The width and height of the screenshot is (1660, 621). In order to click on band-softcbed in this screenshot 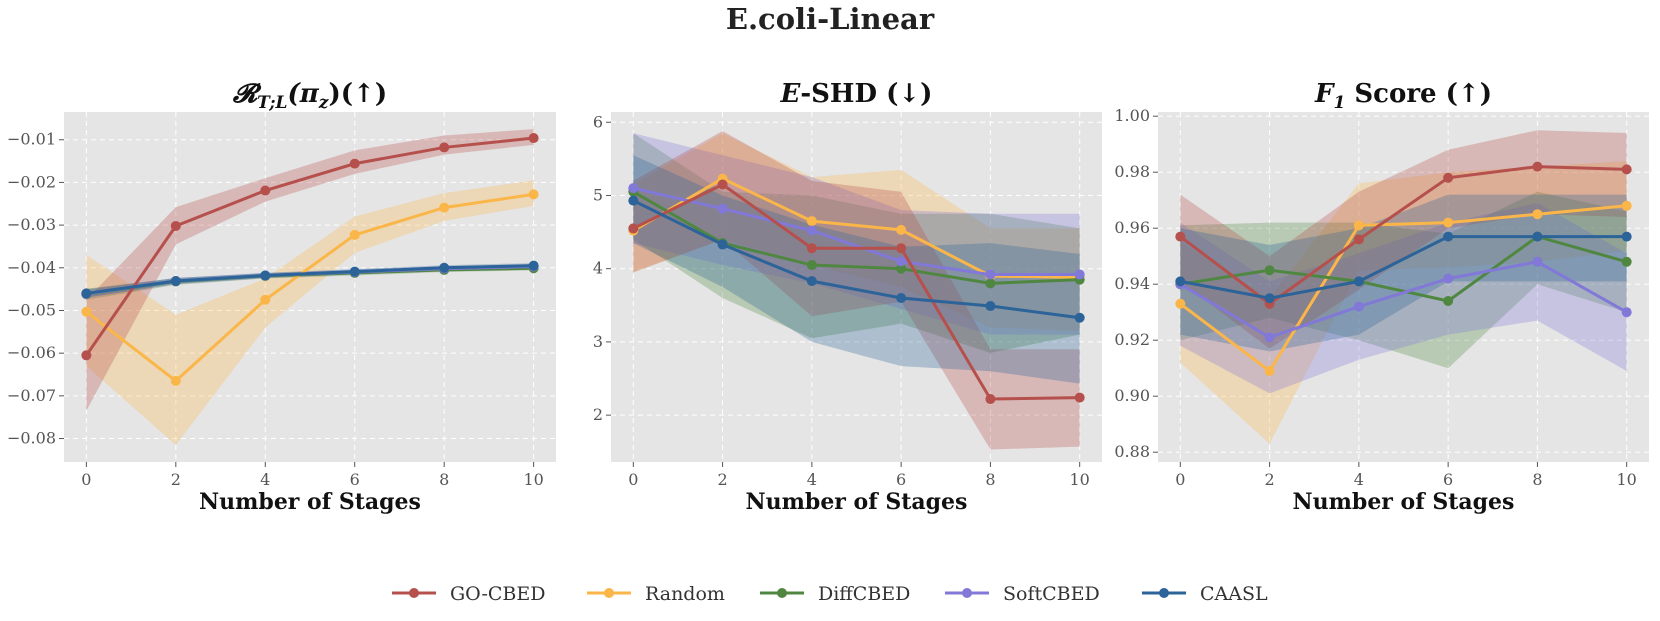, I will do `click(1403, 298)`.